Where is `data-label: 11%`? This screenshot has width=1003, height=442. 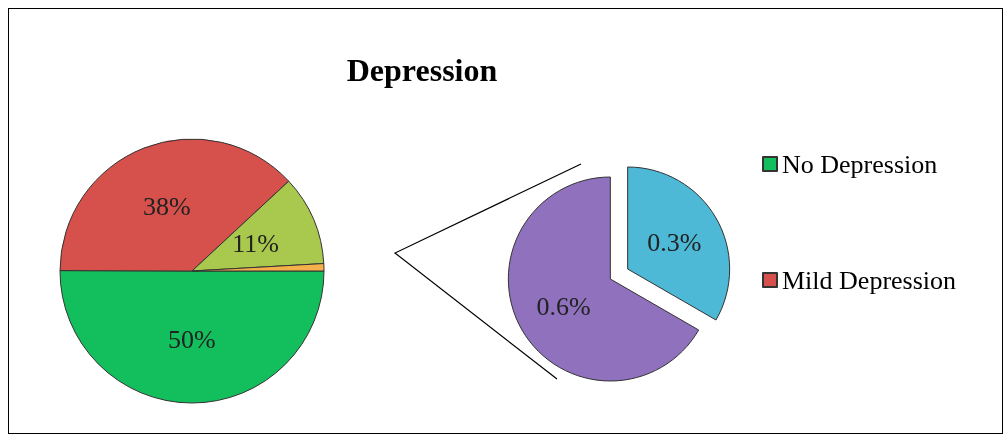
data-label: 11% is located at coordinates (255, 244).